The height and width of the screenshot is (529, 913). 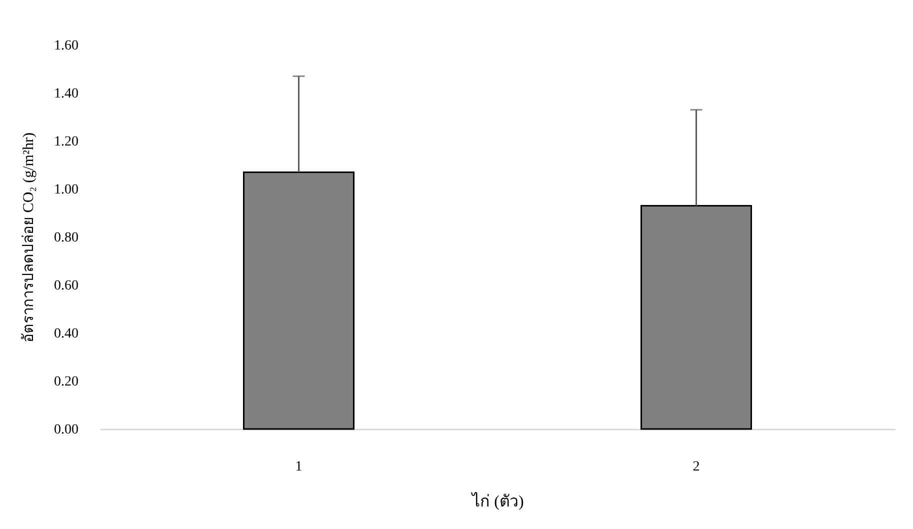 I want to click on y-tick-label: 0.80, so click(x=66, y=238).